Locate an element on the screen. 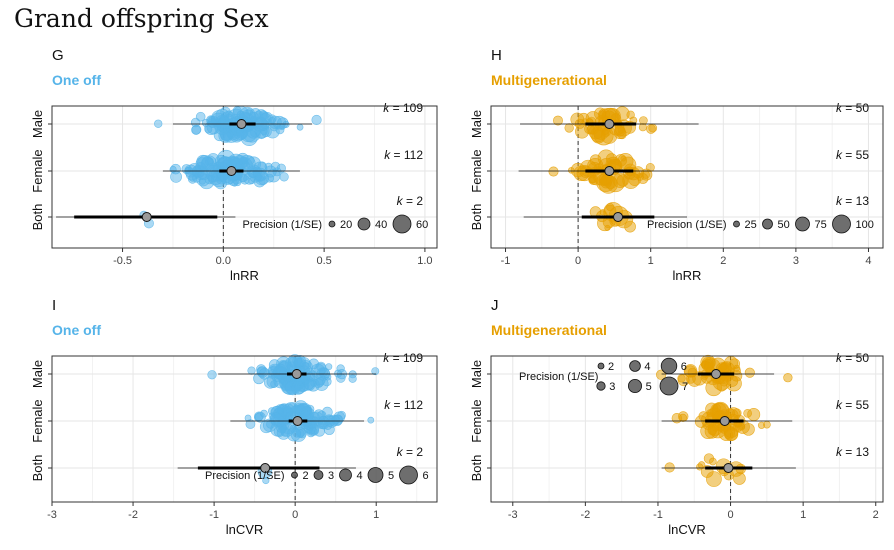 The width and height of the screenshot is (894, 550). panel-letter: I is located at coordinates (54, 305).